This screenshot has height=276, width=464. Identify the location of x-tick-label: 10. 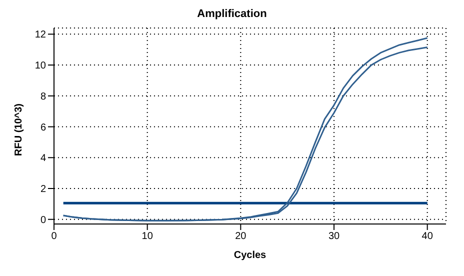
(148, 236).